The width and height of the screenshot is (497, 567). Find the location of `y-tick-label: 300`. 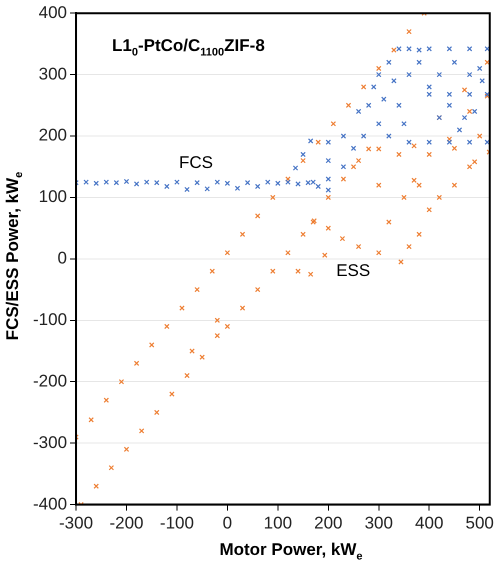

y-tick-label: 300 is located at coordinates (53, 74).